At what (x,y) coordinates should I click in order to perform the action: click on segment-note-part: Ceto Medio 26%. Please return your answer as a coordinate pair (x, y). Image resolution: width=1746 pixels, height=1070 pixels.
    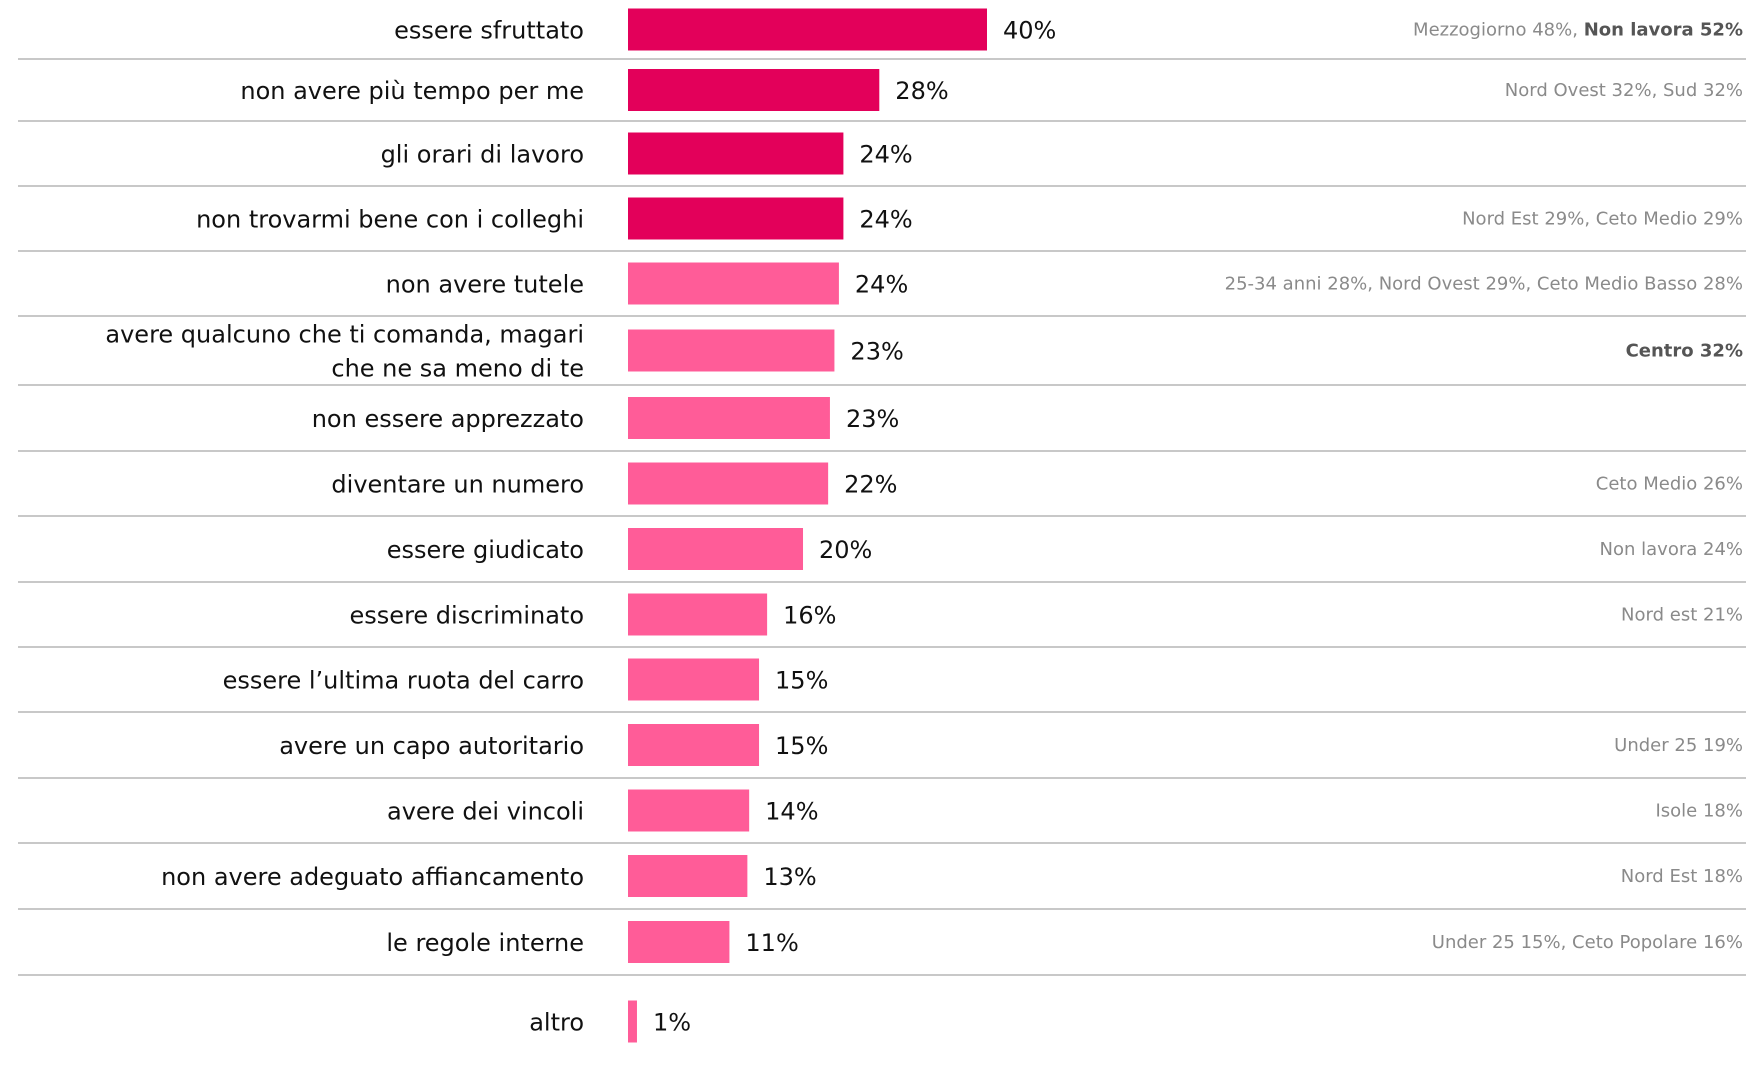
    Looking at the image, I should click on (1669, 484).